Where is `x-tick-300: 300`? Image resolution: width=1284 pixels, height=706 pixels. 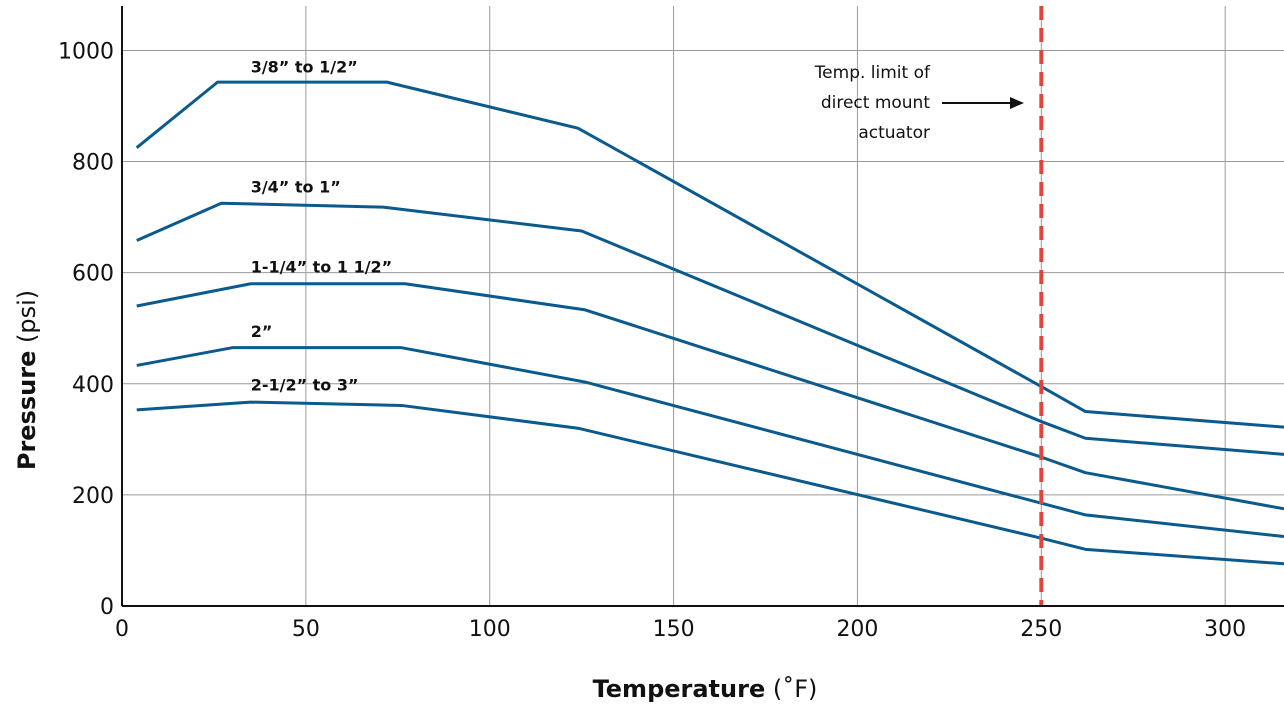 x-tick-300: 300 is located at coordinates (1225, 629).